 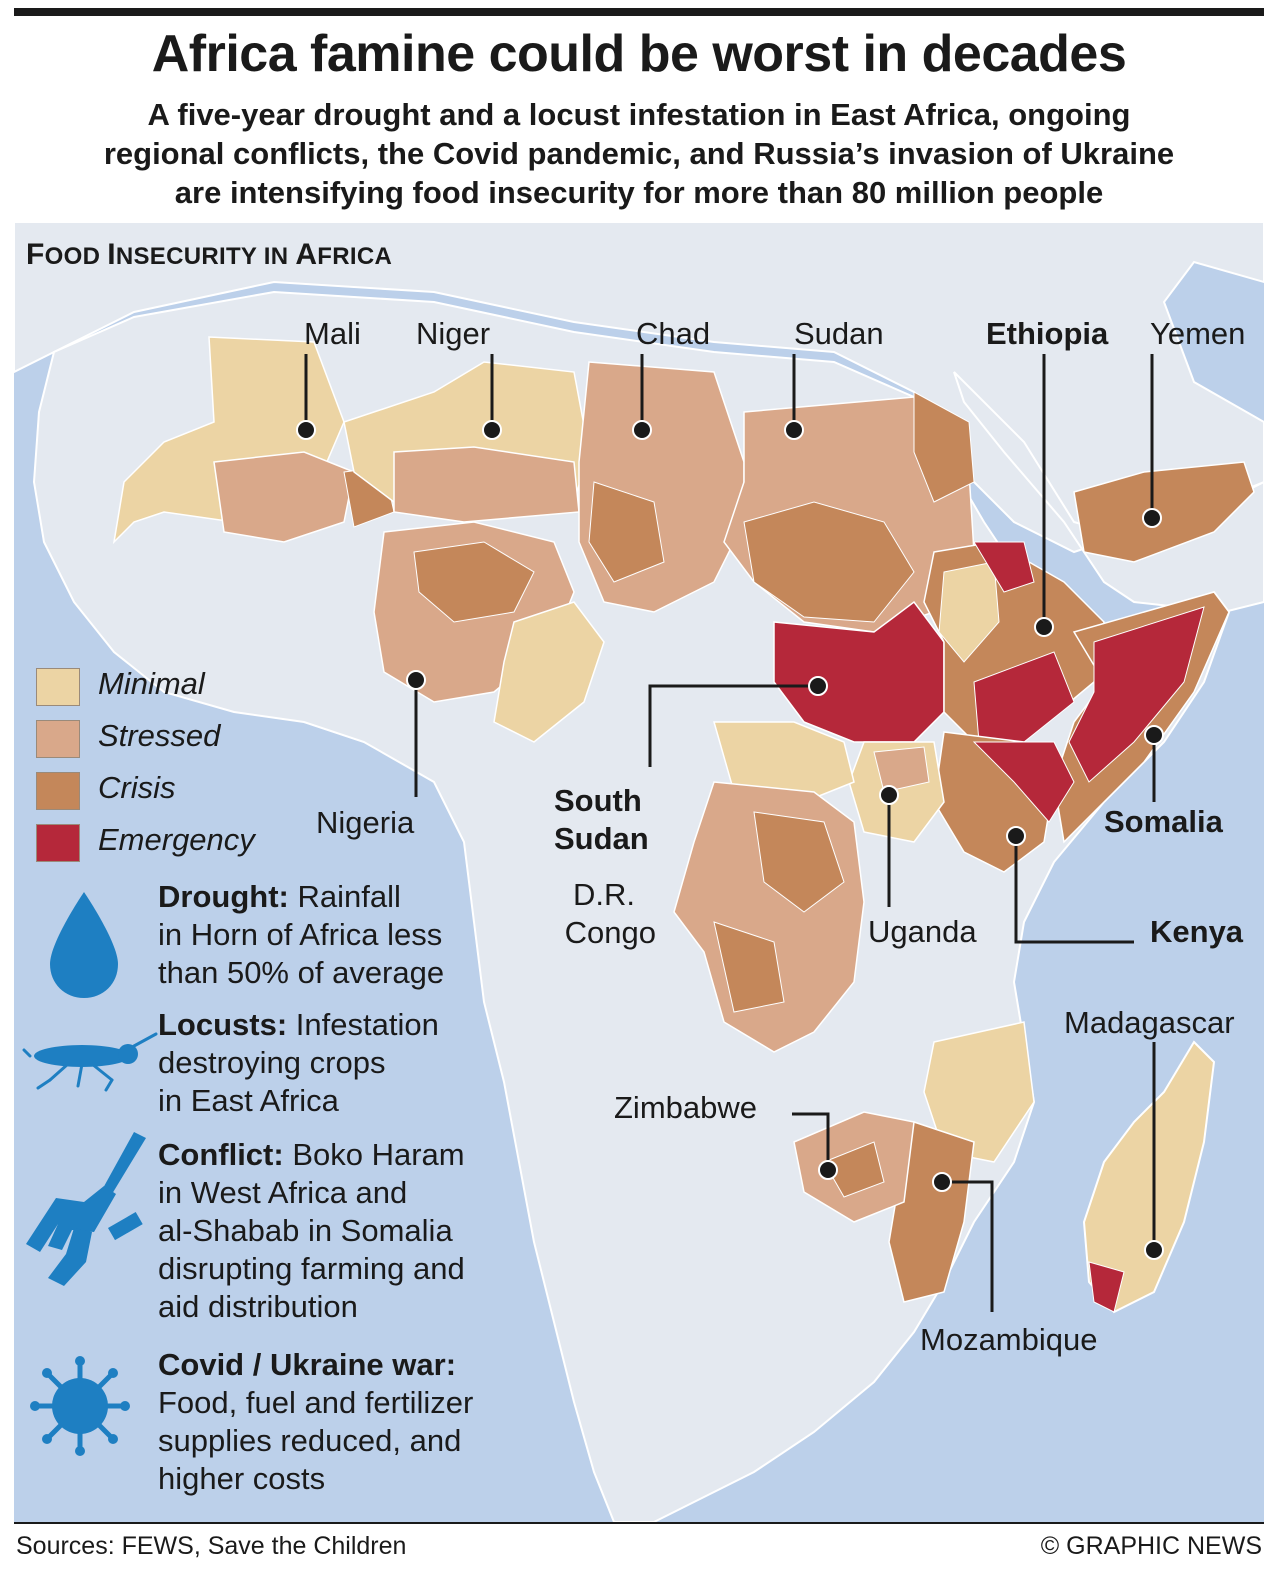 What do you see at coordinates (1009, 1339) in the screenshot?
I see `label-mozambique: Mozambique` at bounding box center [1009, 1339].